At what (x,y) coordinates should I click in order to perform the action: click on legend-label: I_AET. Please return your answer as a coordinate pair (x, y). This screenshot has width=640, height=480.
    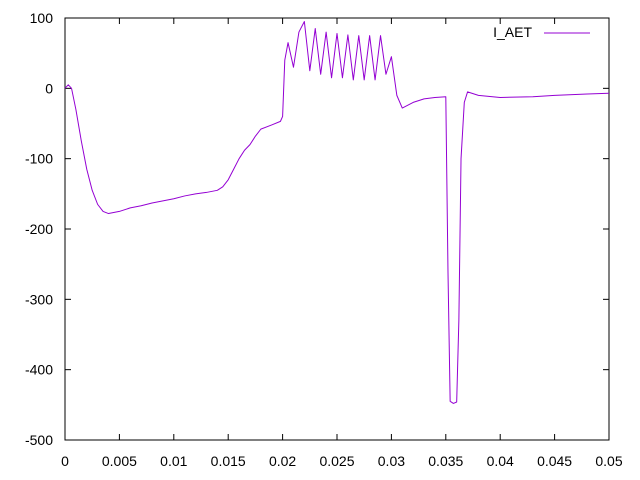
    Looking at the image, I should click on (512, 32).